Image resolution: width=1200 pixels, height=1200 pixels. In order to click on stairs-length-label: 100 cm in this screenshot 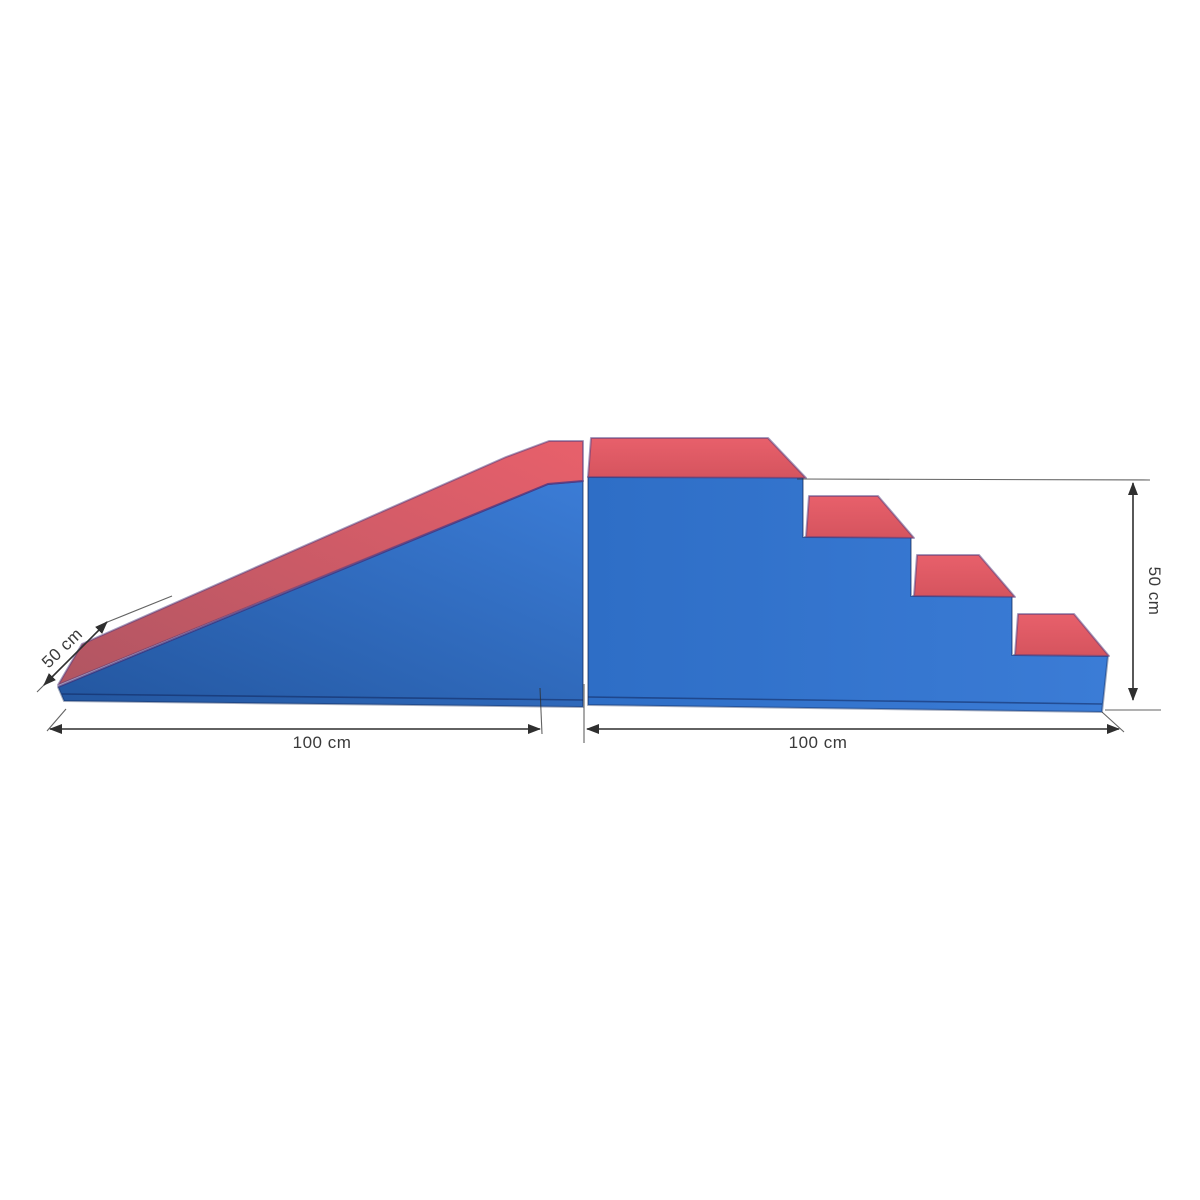, I will do `click(818, 742)`.